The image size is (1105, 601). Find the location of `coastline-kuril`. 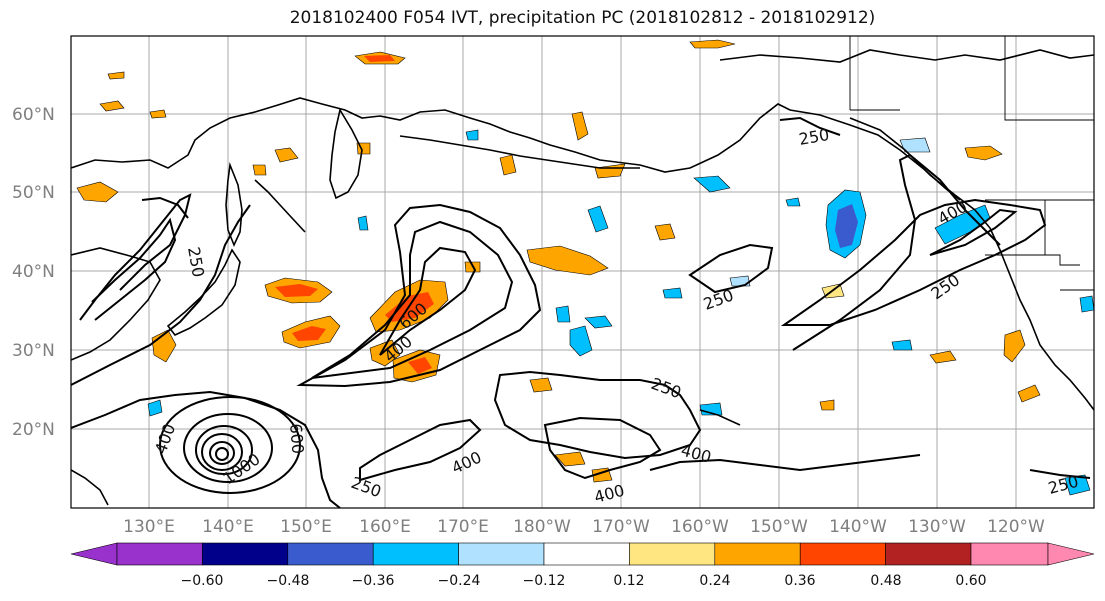

coastline-kuril is located at coordinates (280, 206).